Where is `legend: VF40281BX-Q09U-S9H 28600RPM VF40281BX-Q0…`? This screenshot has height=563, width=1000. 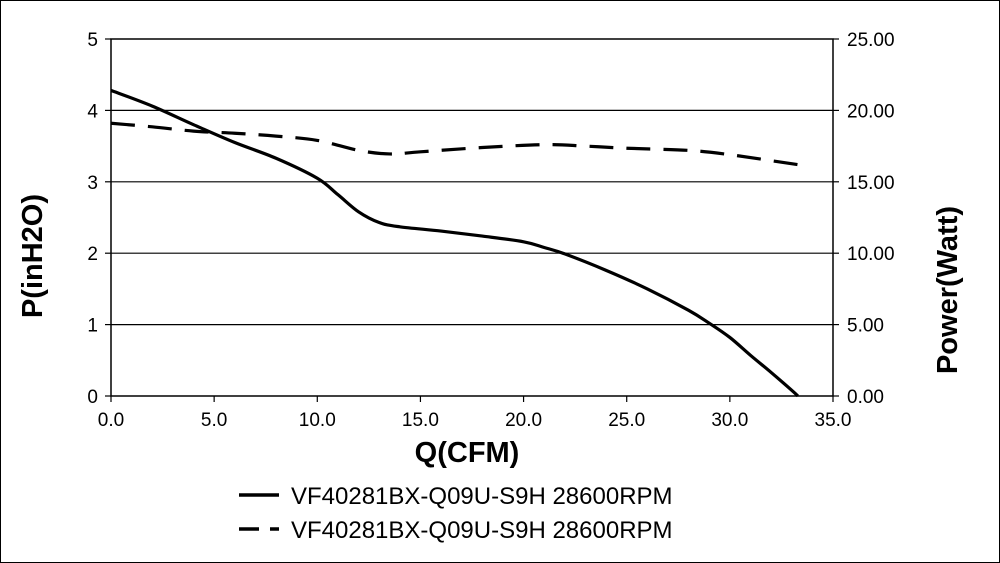 legend: VF40281BX-Q09U-S9H 28600RPM VF40281BX-Q0… is located at coordinates (456, 513).